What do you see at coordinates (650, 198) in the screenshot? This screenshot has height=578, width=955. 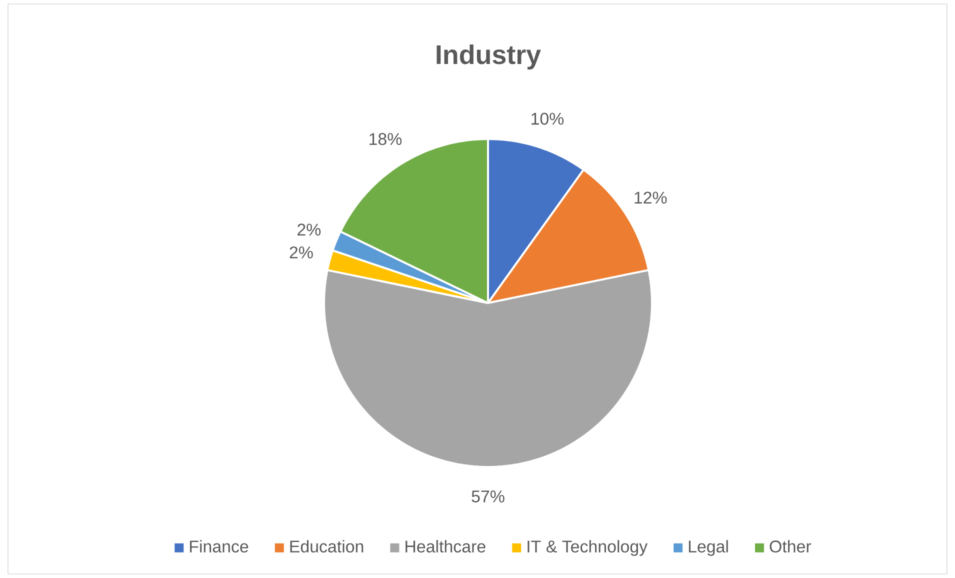 I see `data-label: 12%` at bounding box center [650, 198].